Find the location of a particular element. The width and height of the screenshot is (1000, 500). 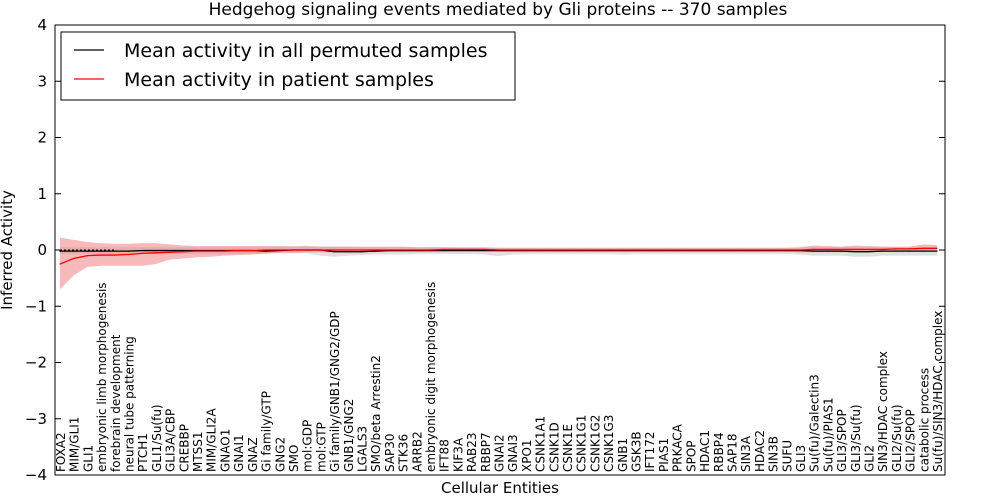

x-tick-label: ARRB2 is located at coordinates (417, 451).